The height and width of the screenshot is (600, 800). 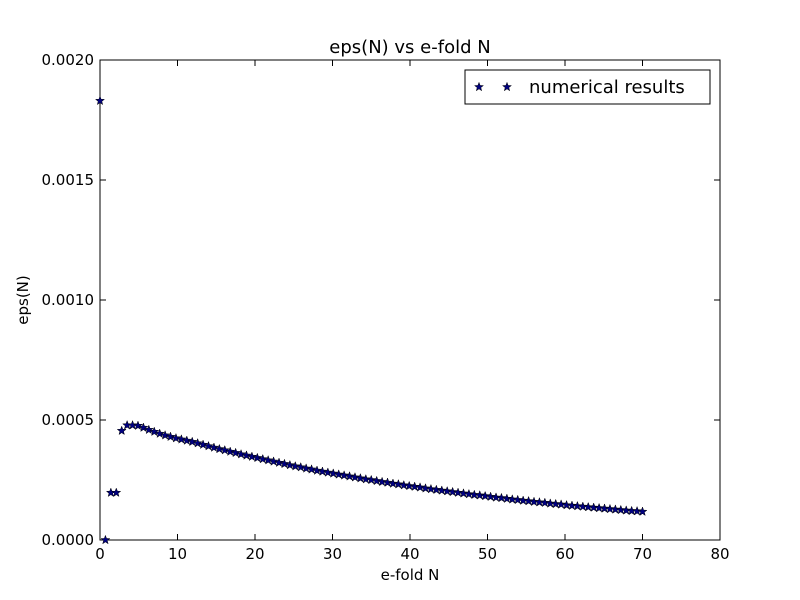 What do you see at coordinates (68, 180) in the screenshot?
I see `y-tick-label: 0.0015` at bounding box center [68, 180].